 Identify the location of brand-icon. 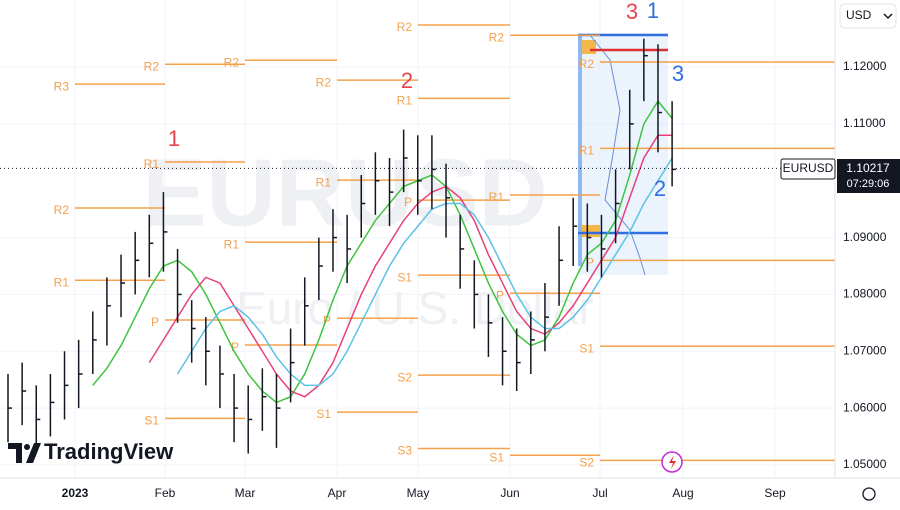
(24, 453).